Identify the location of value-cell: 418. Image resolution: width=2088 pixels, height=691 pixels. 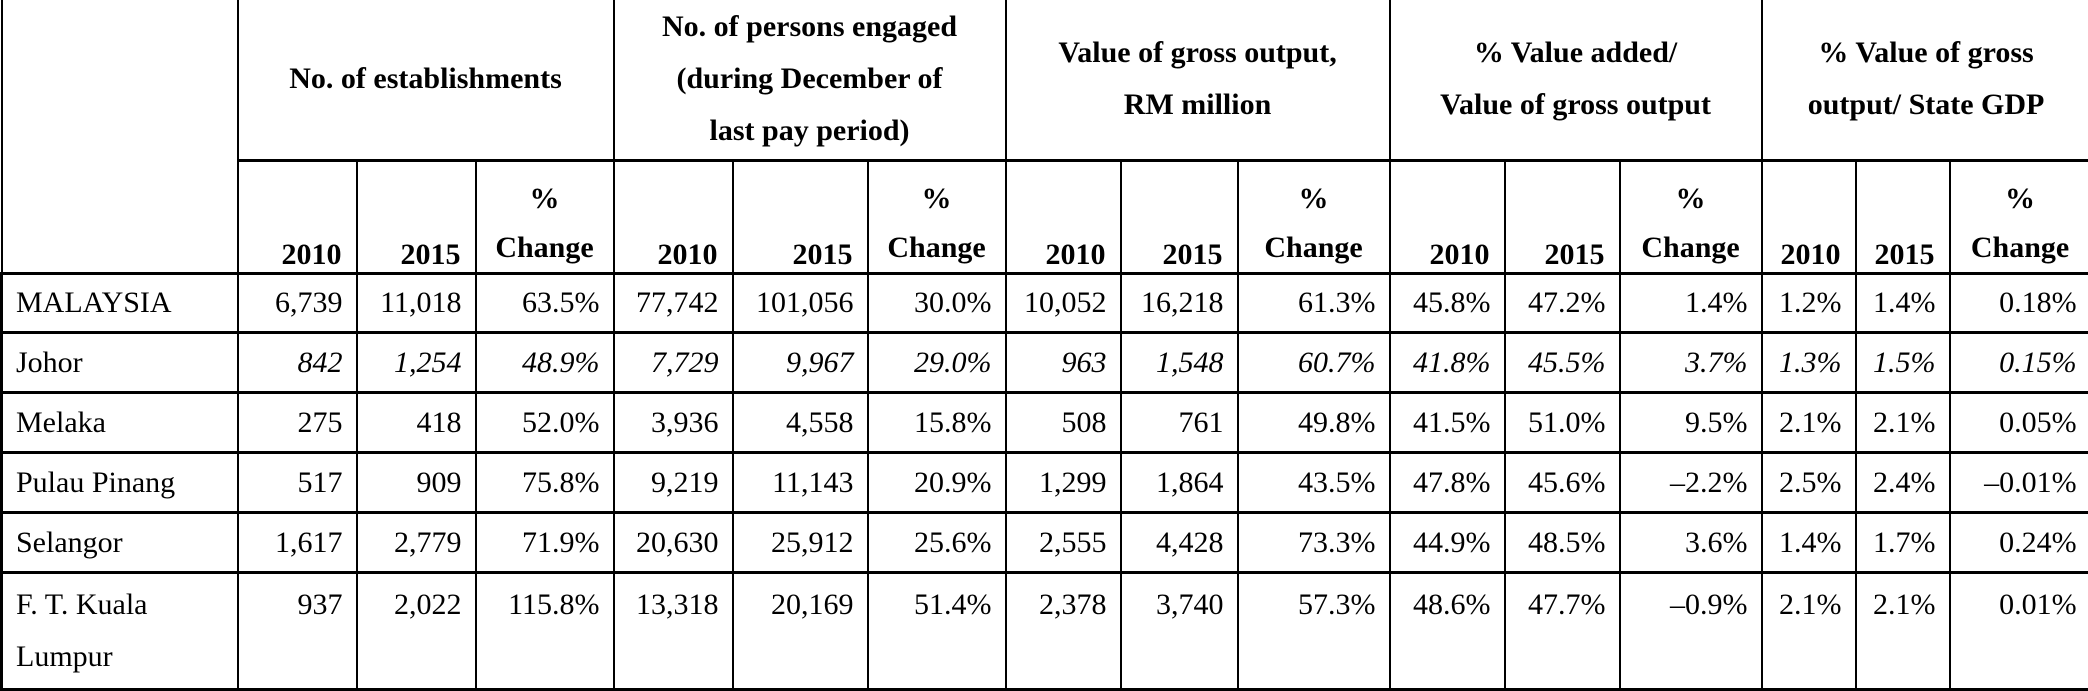
(416, 423).